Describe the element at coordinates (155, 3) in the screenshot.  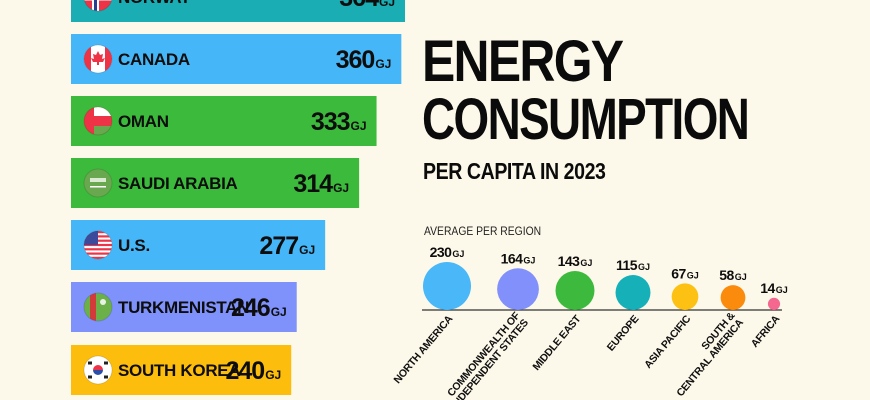
I see `bar-category-label: NORWAY` at that location.